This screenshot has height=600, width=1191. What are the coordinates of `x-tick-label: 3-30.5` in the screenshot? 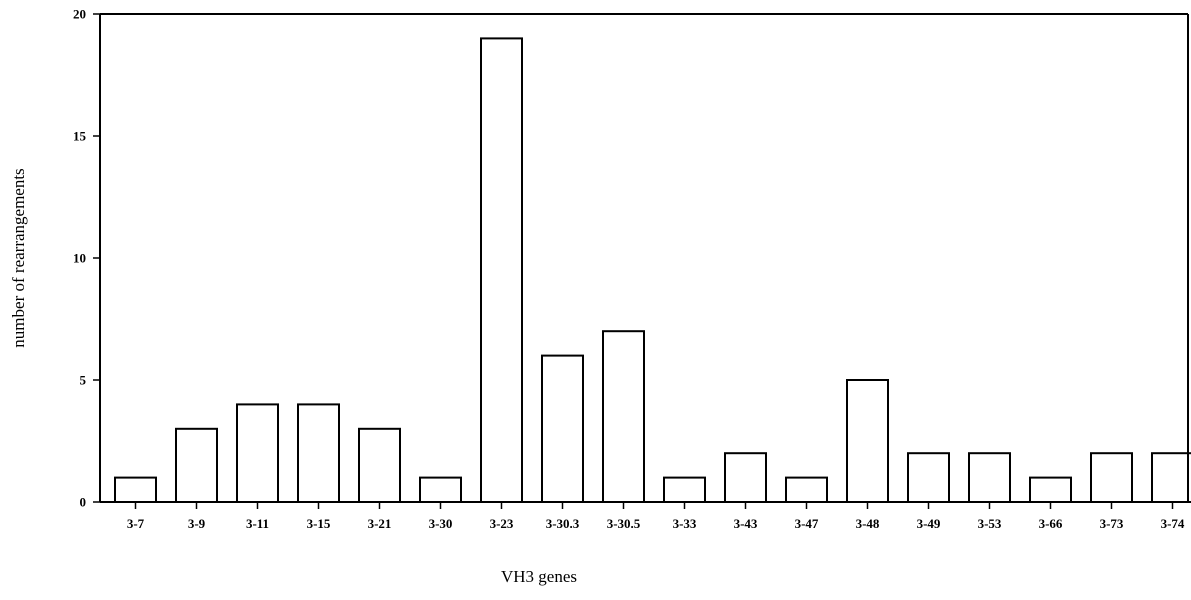 It's located at (624, 523).